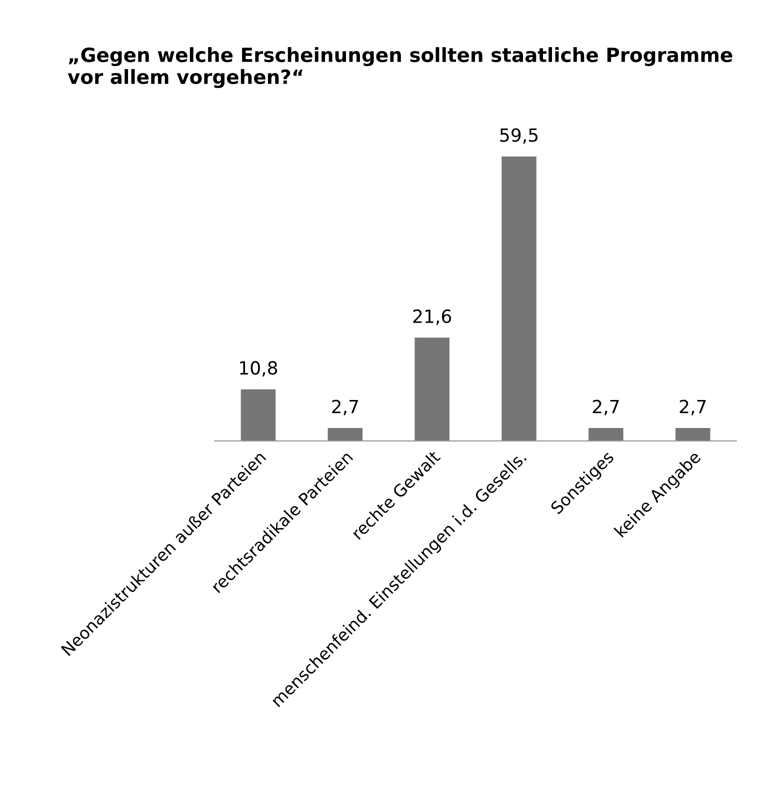 The image size is (767, 786). What do you see at coordinates (259, 369) in the screenshot?
I see `data-label: 10,8` at bounding box center [259, 369].